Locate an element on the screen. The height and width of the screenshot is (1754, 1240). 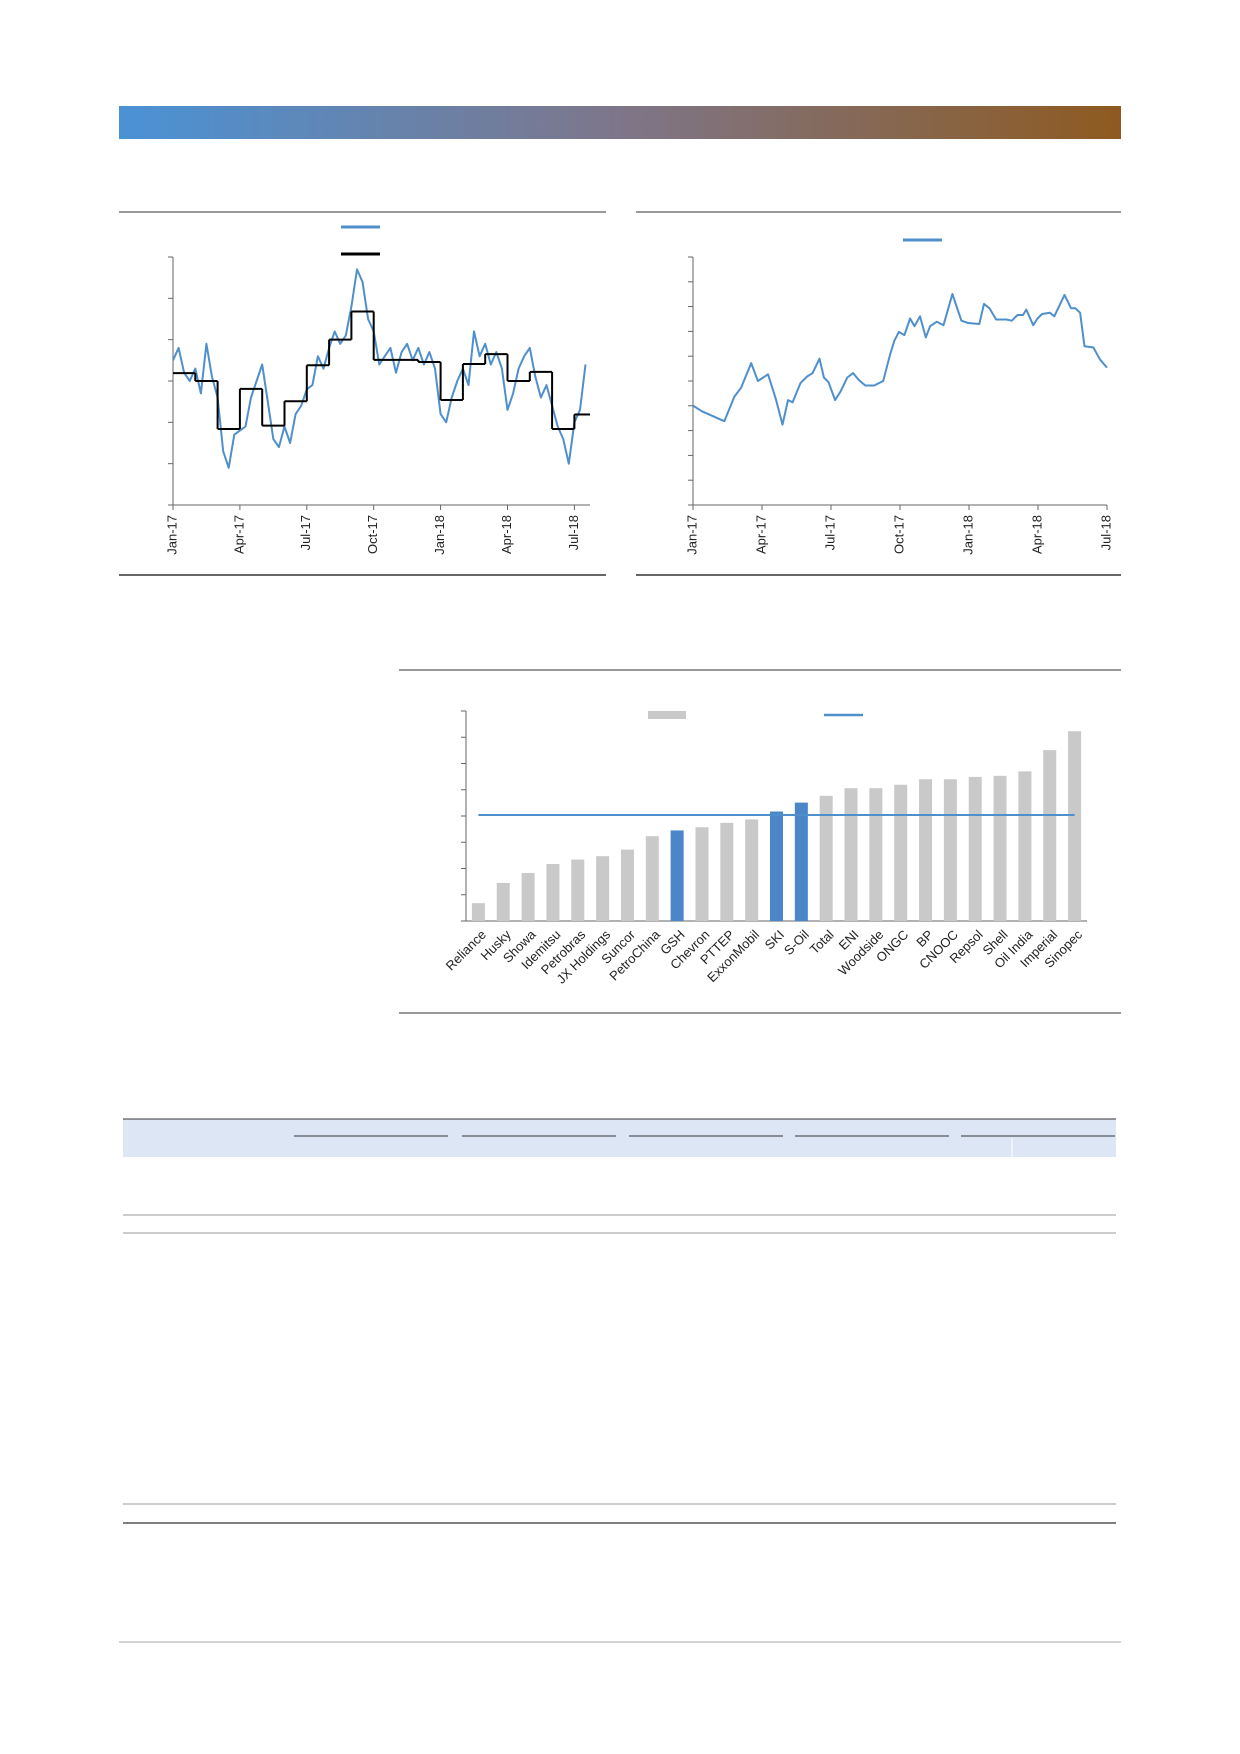
x-tick-label: Total is located at coordinates (822, 942).